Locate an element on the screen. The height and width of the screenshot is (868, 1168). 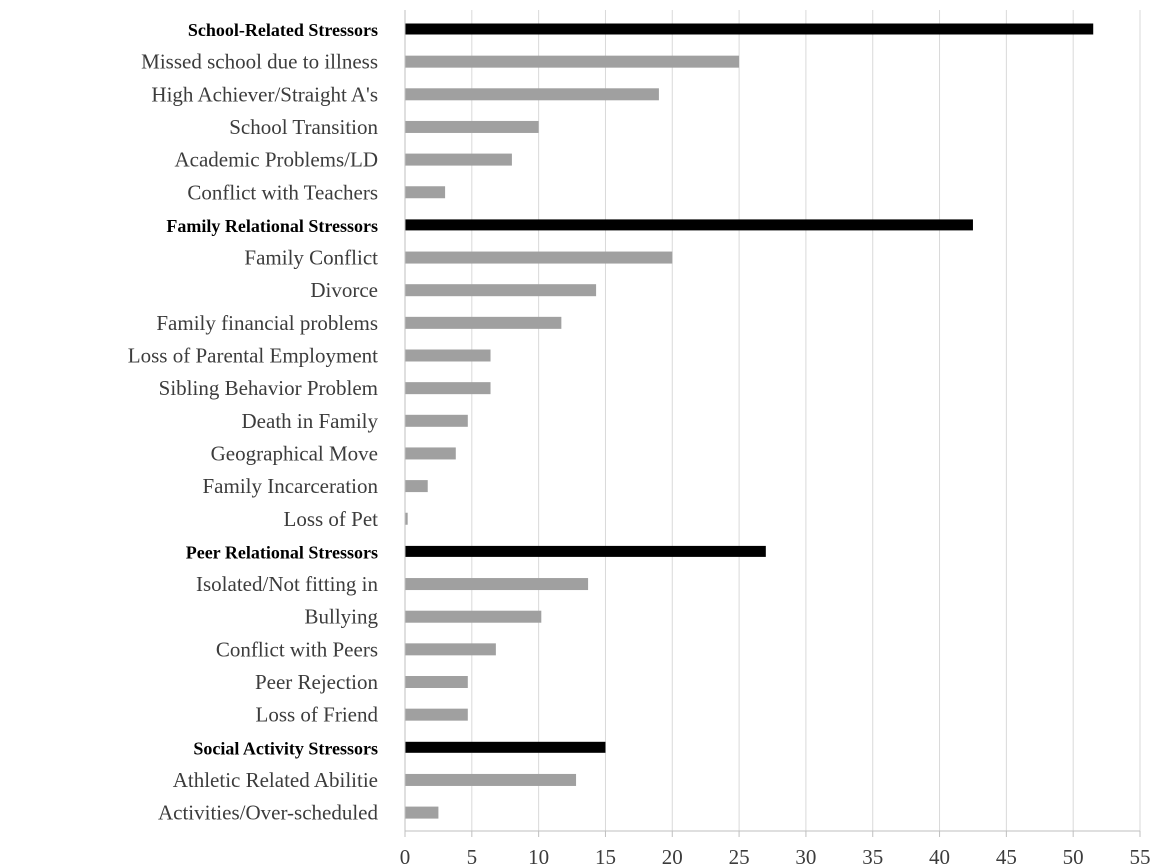
category-label: High Achiever/Straight A's is located at coordinates (264, 94).